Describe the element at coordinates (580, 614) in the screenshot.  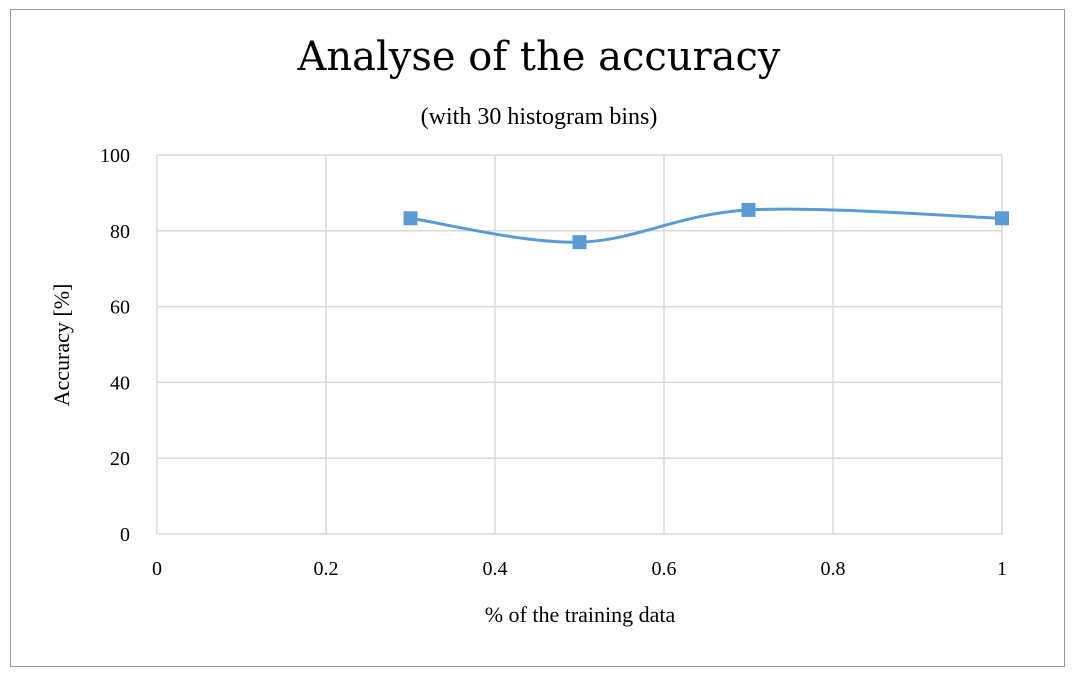
I see `x-axis-title: % of the training data` at that location.